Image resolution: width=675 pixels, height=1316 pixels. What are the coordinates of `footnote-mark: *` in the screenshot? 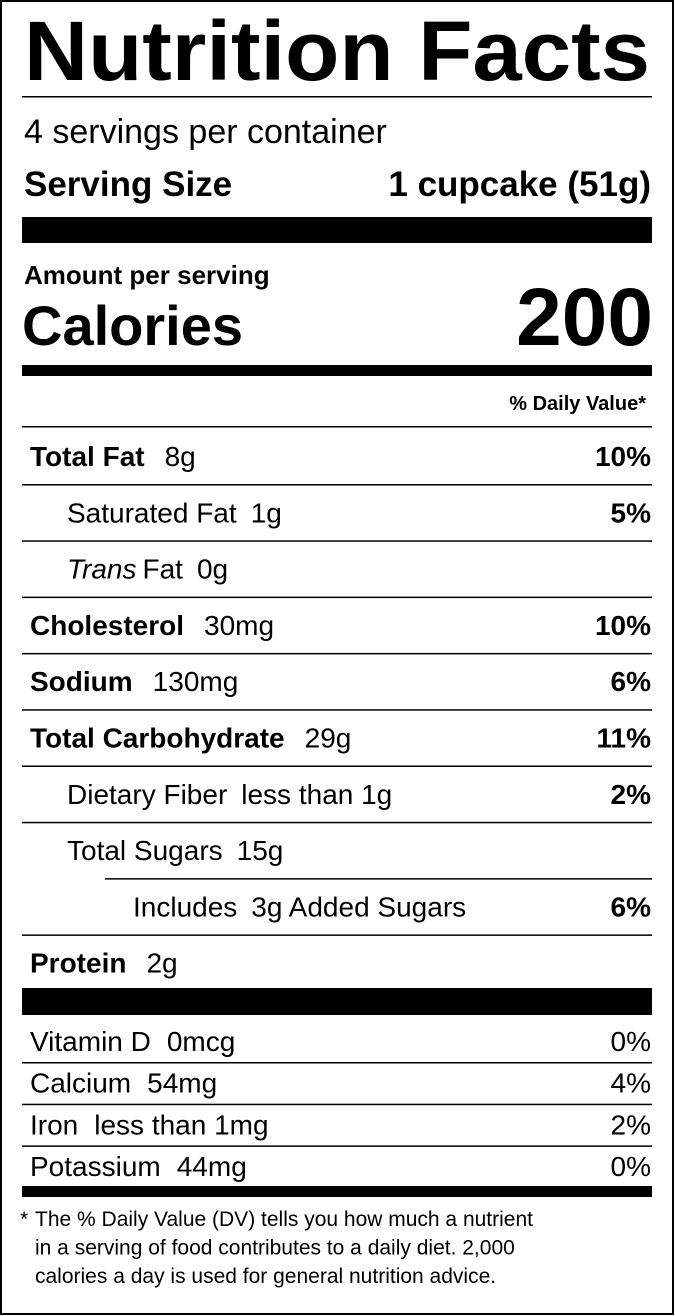 It's located at (24, 1219).